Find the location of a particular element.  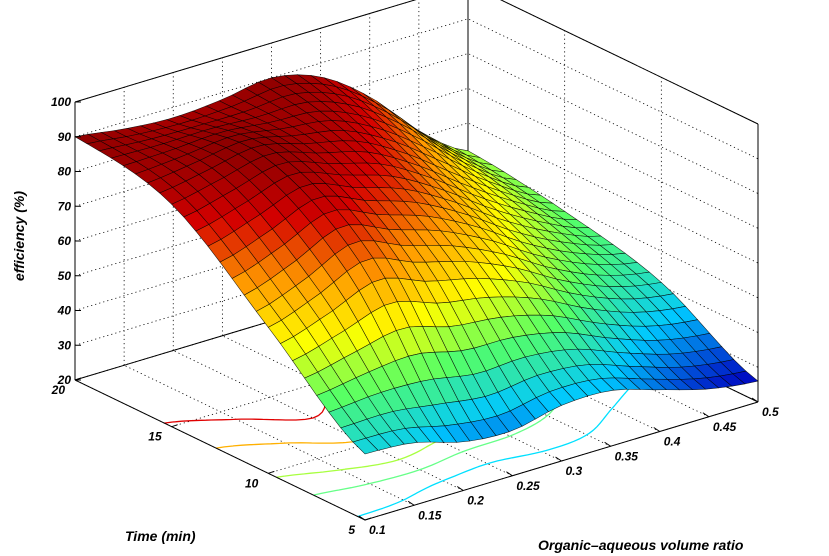

z-tick-label: 70 is located at coordinates (65, 206).